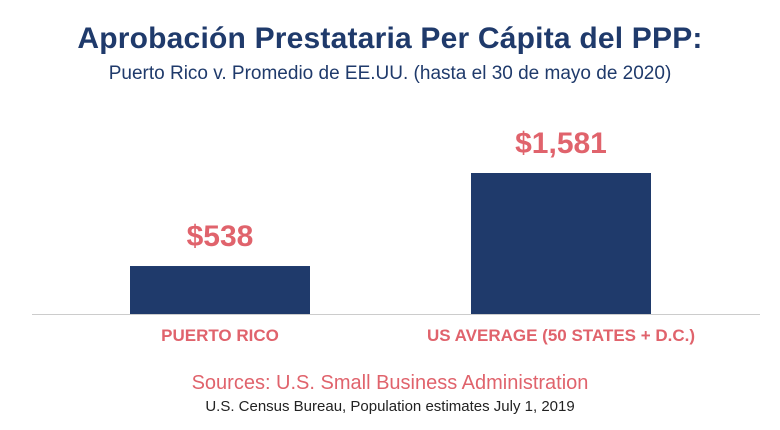 The image size is (780, 430). Describe the element at coordinates (220, 335) in the screenshot. I see `category-label-0: PUERTO RICO` at that location.